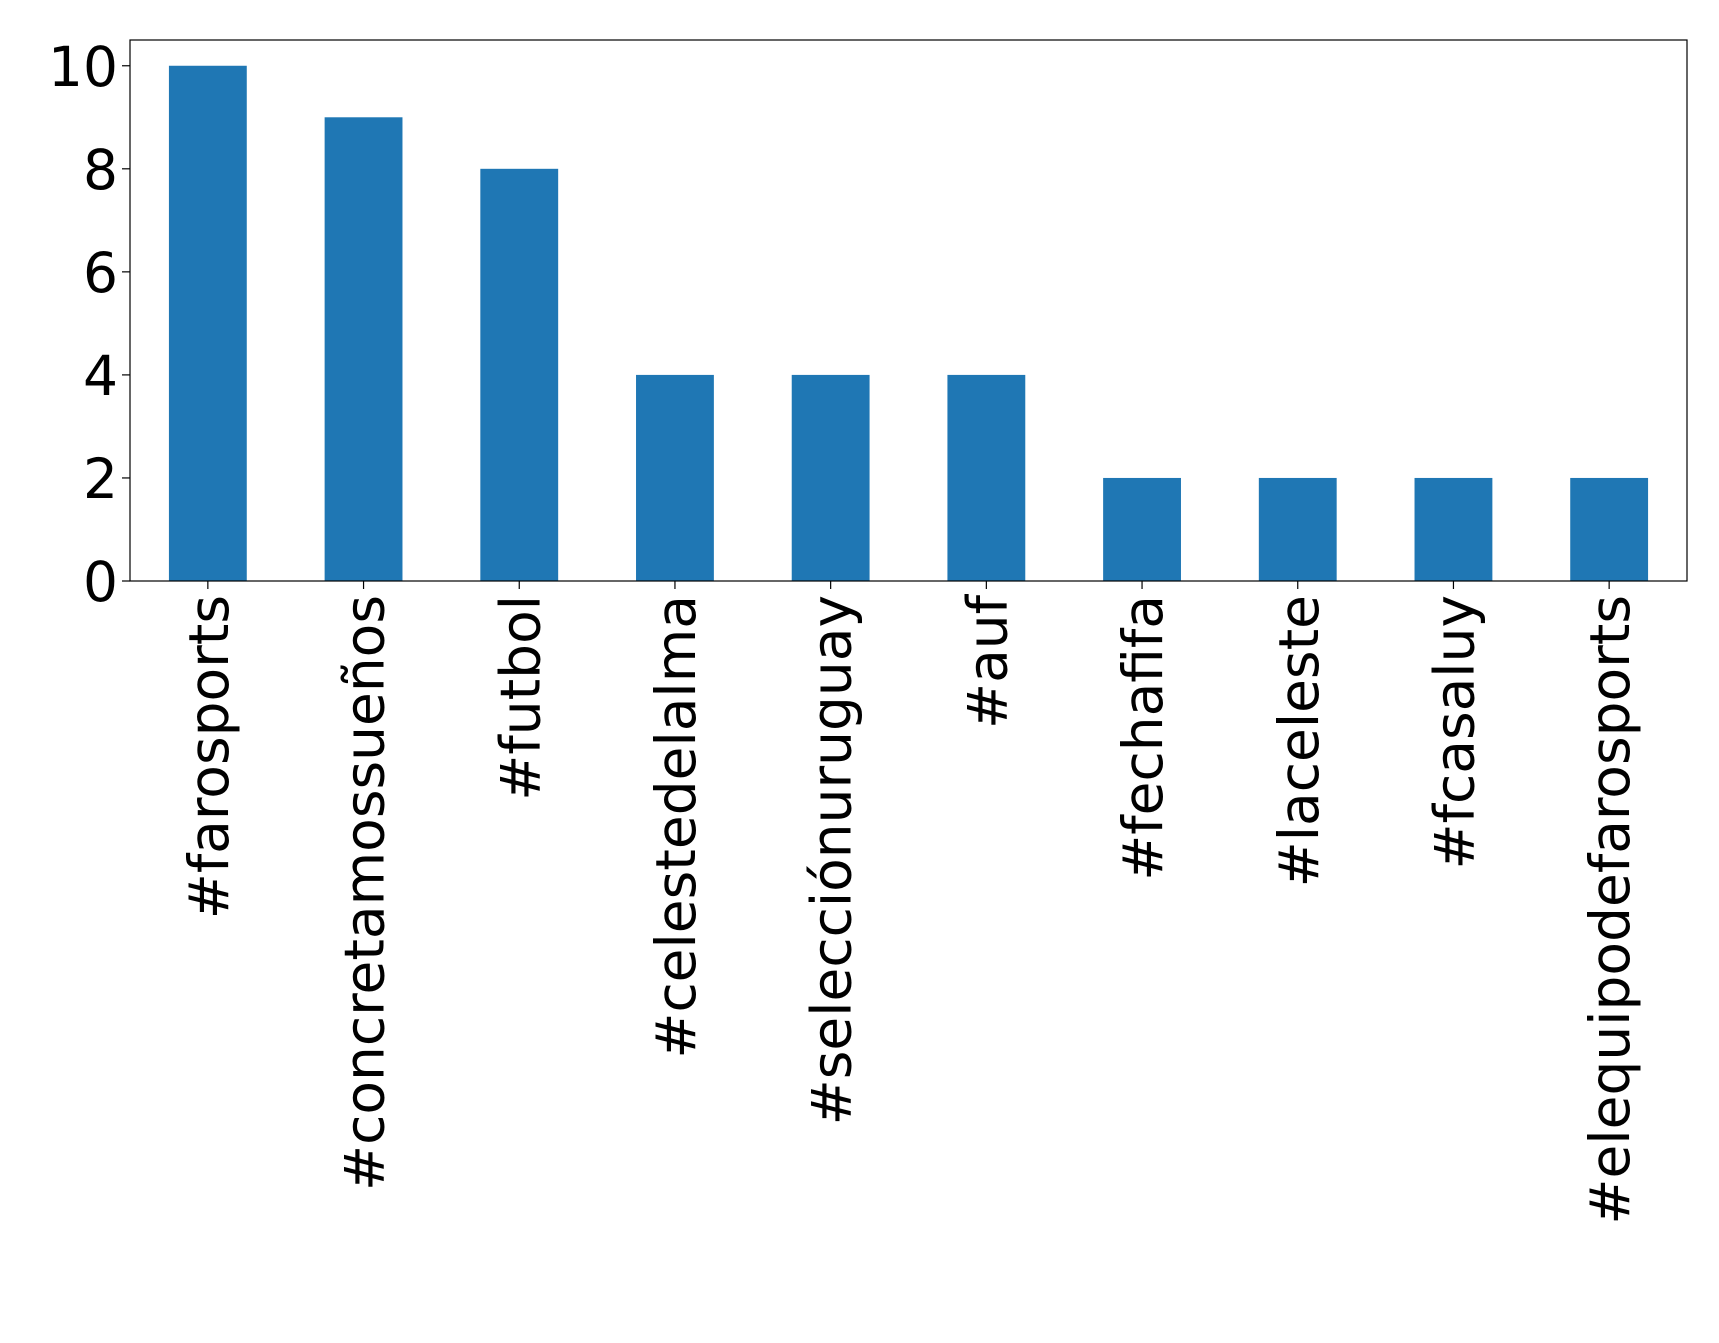 The width and height of the screenshot is (1719, 1343). Describe the element at coordinates (1610, 910) in the screenshot. I see `x-tick-label: #elequipodefarosports` at that location.